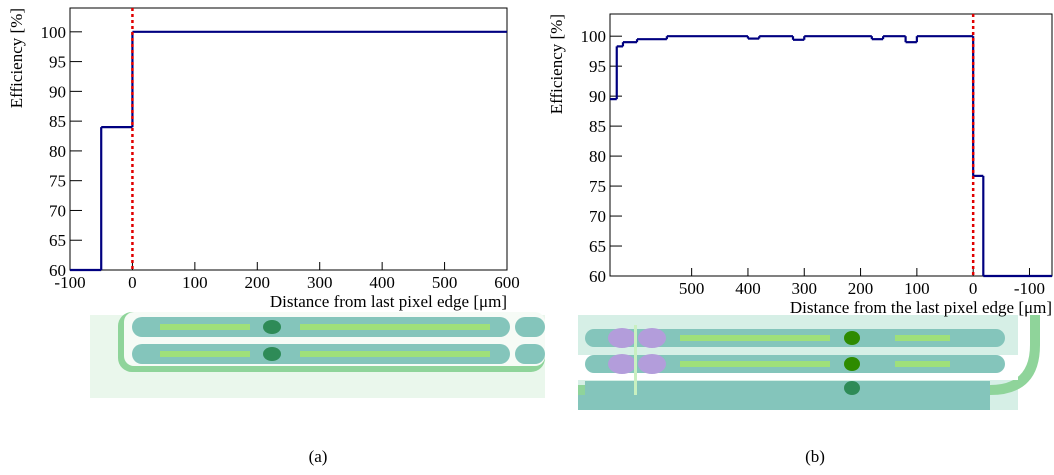 Image resolution: width=1054 pixels, height=475 pixels. What do you see at coordinates (921, 307) in the screenshot?
I see `x-axis-label: Distance from the last pixel edge [μm]` at bounding box center [921, 307].